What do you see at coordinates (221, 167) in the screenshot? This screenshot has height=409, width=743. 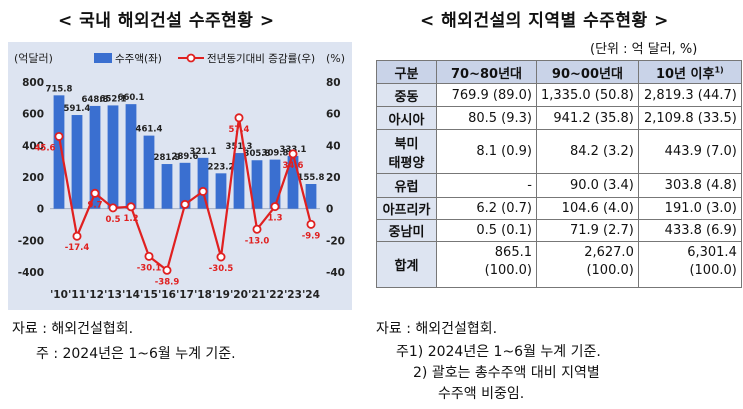 I see `bar-data-label: 223.2` at bounding box center [221, 167].